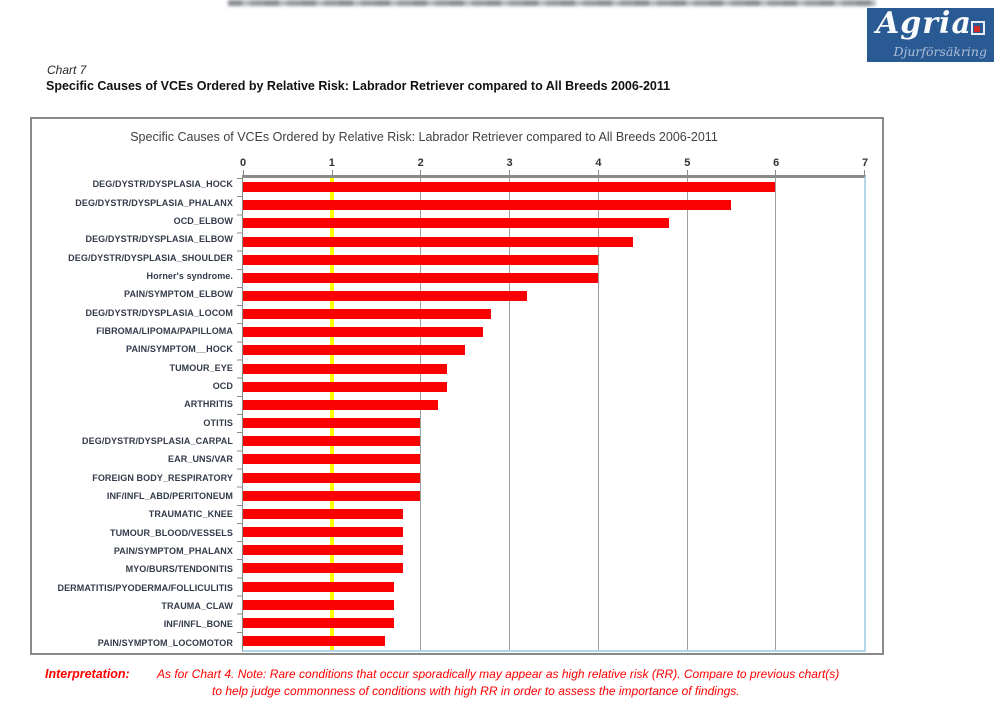 This screenshot has height=713, width=1000. Describe the element at coordinates (420, 163) in the screenshot. I see `x-axis-tick-label: 2` at that location.